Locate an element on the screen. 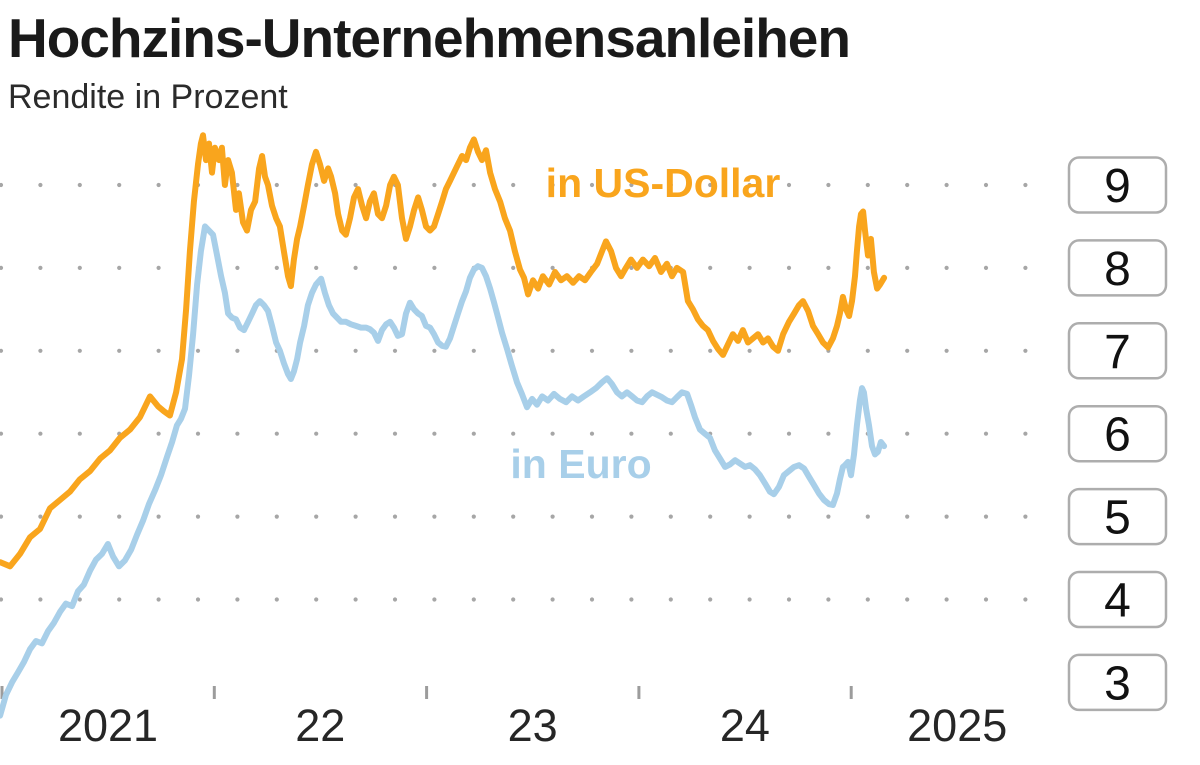  chart-subtitle: Rendite in Prozent is located at coordinates (148, 96).